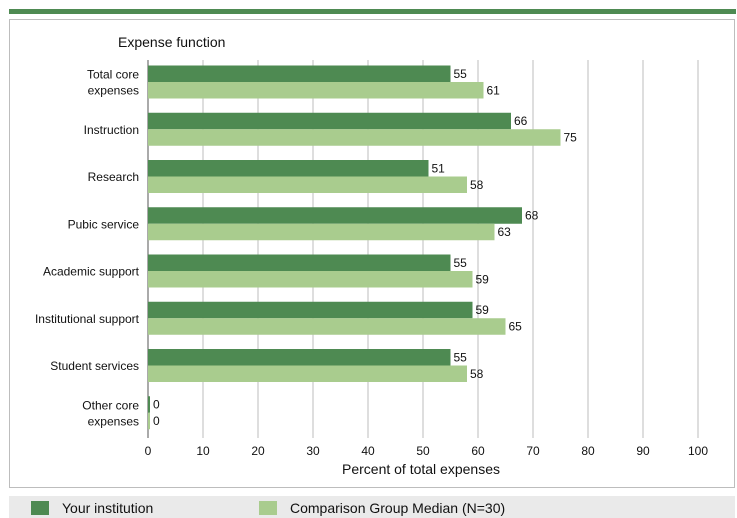 The width and height of the screenshot is (737, 518). I want to click on legend-label-comparison-median: Comparison Group Median (N=30), so click(398, 508).